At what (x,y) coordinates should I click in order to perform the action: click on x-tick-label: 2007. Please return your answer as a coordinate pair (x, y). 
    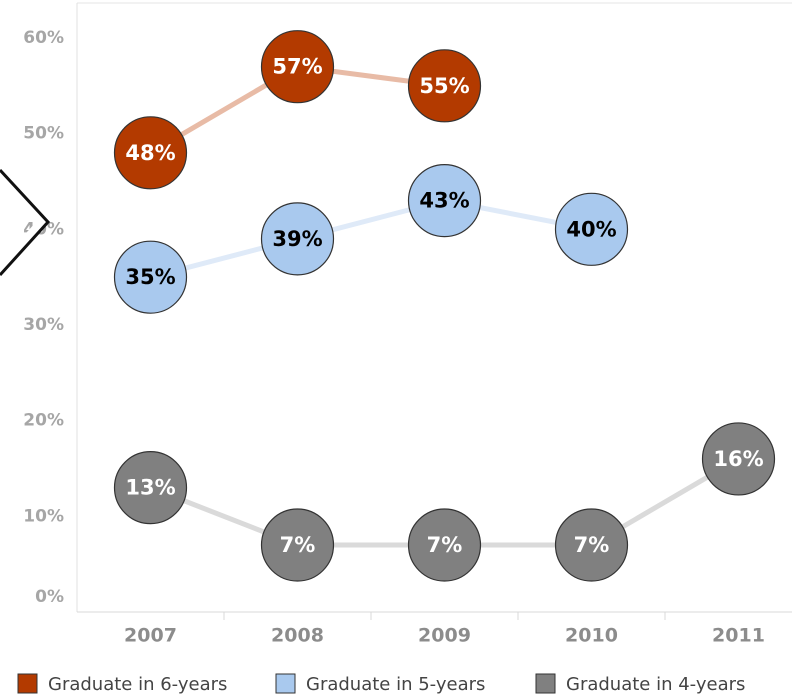
    Looking at the image, I should click on (150, 636).